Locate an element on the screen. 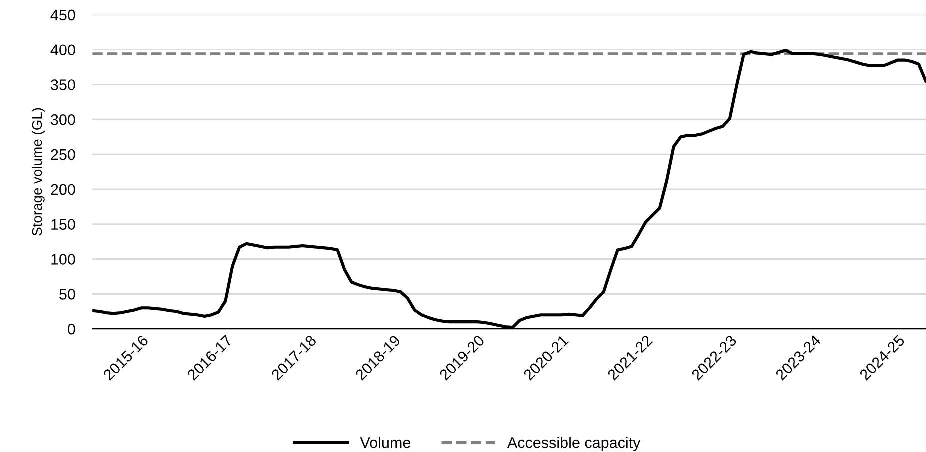  legend-label: Volume is located at coordinates (385, 442).